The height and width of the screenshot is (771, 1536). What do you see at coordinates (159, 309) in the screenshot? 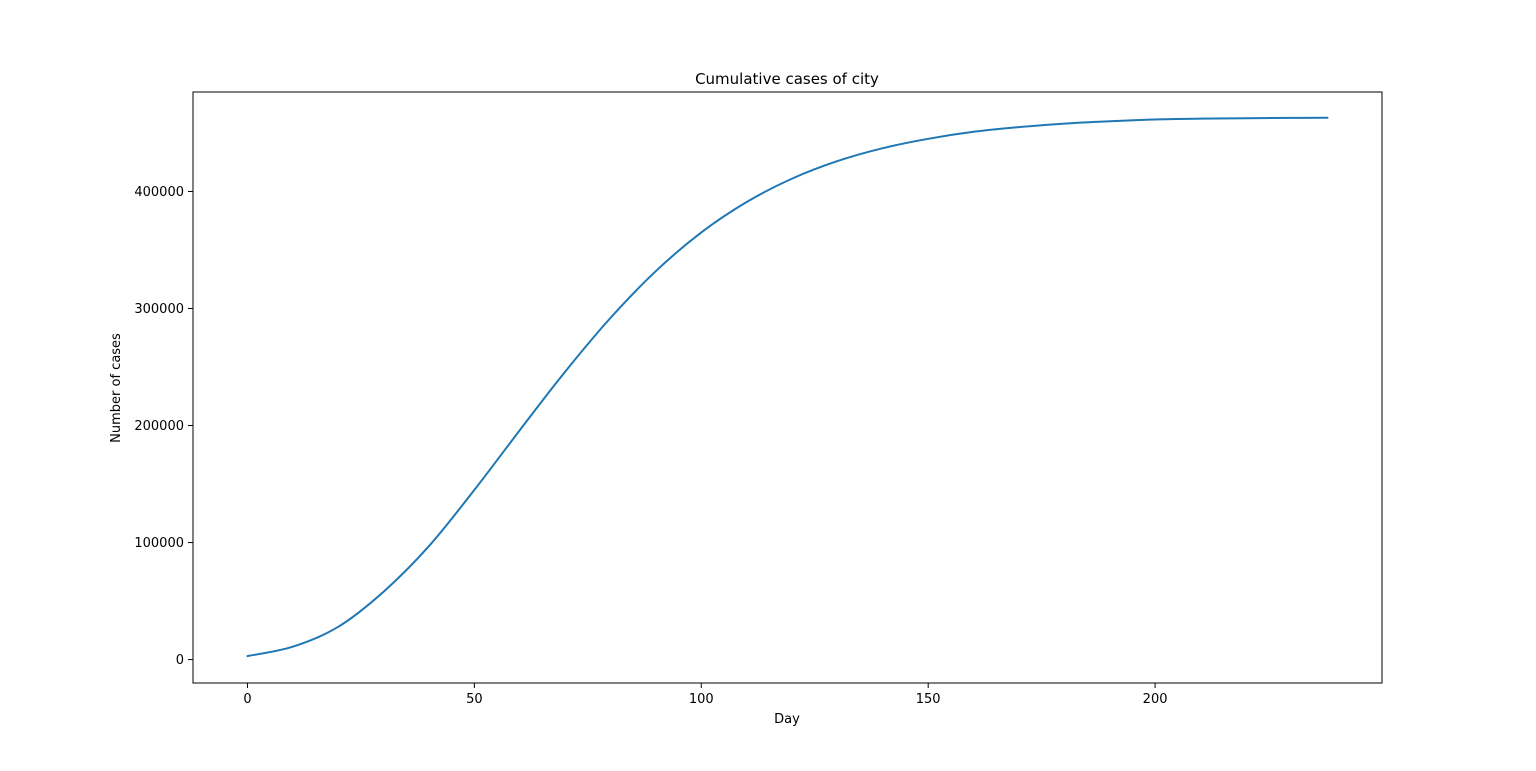
I see `y-tick-label: 300000` at bounding box center [159, 309].